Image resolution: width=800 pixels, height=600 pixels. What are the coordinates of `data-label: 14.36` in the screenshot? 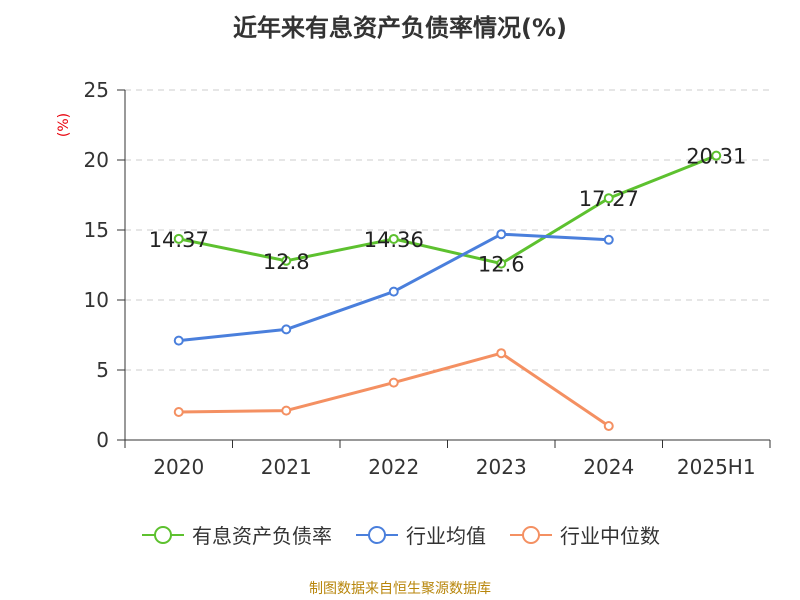 It's located at (394, 240).